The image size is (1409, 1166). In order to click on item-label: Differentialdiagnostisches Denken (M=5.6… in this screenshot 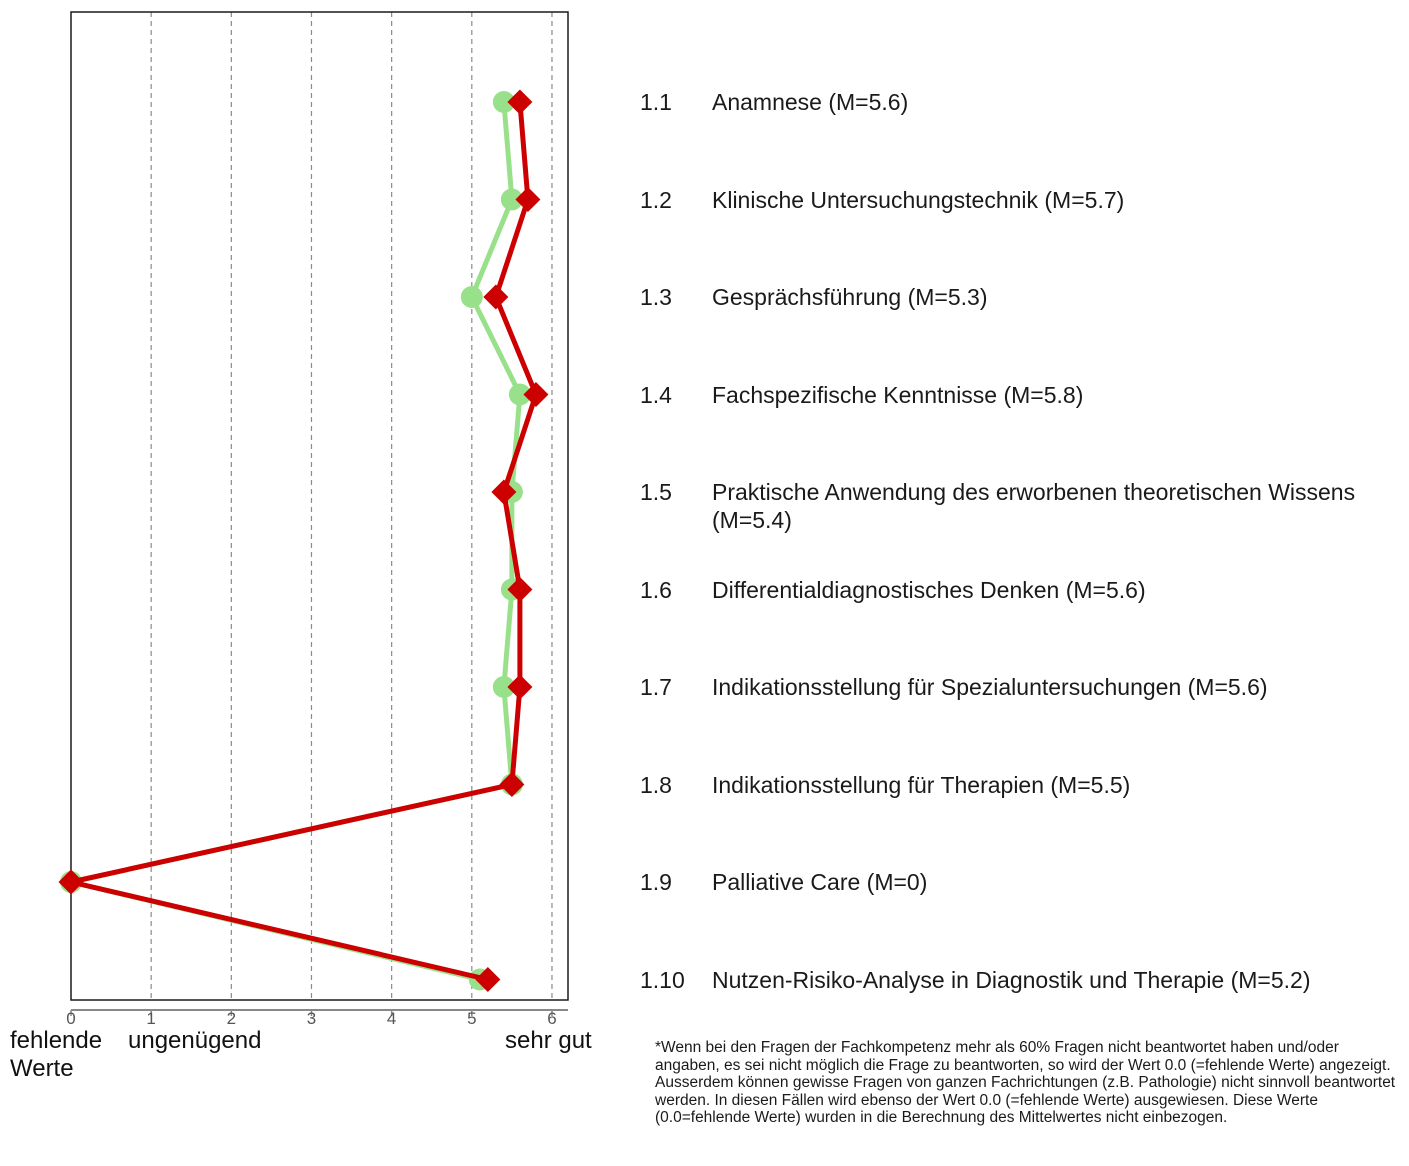, I will do `click(929, 589)`.